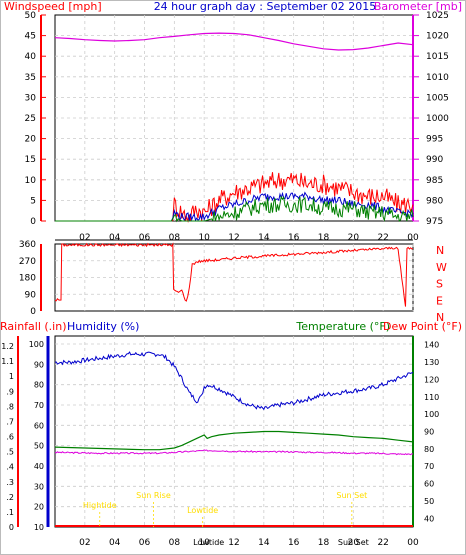 This screenshot has height=555, width=466. Describe the element at coordinates (31, 140) in the screenshot. I see `wind-tick-label: 20` at that location.